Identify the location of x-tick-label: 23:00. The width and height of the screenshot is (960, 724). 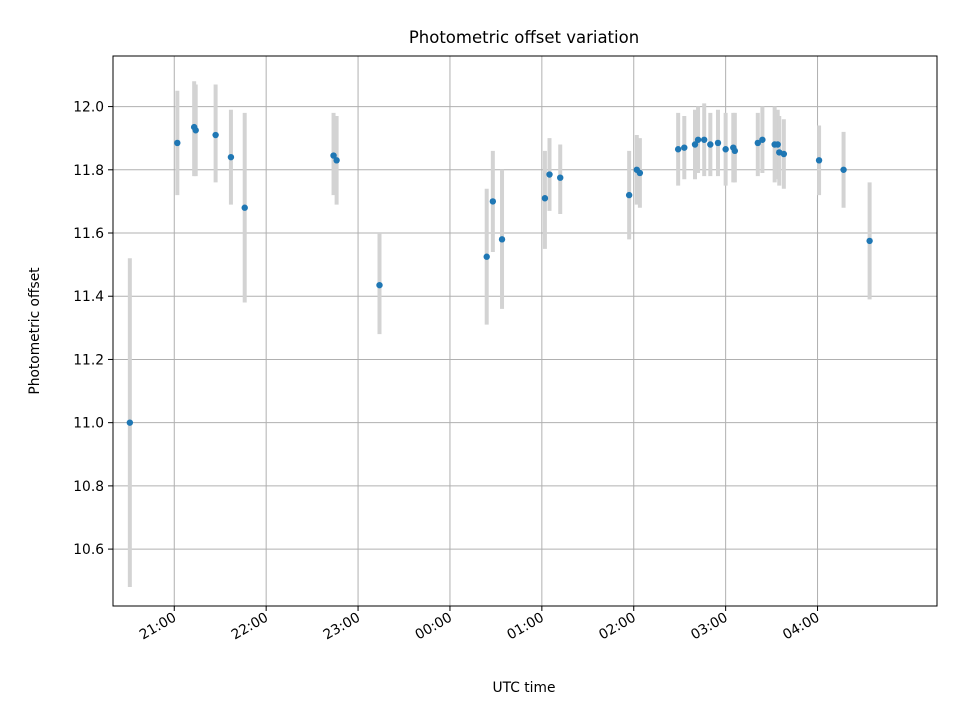
(342, 627).